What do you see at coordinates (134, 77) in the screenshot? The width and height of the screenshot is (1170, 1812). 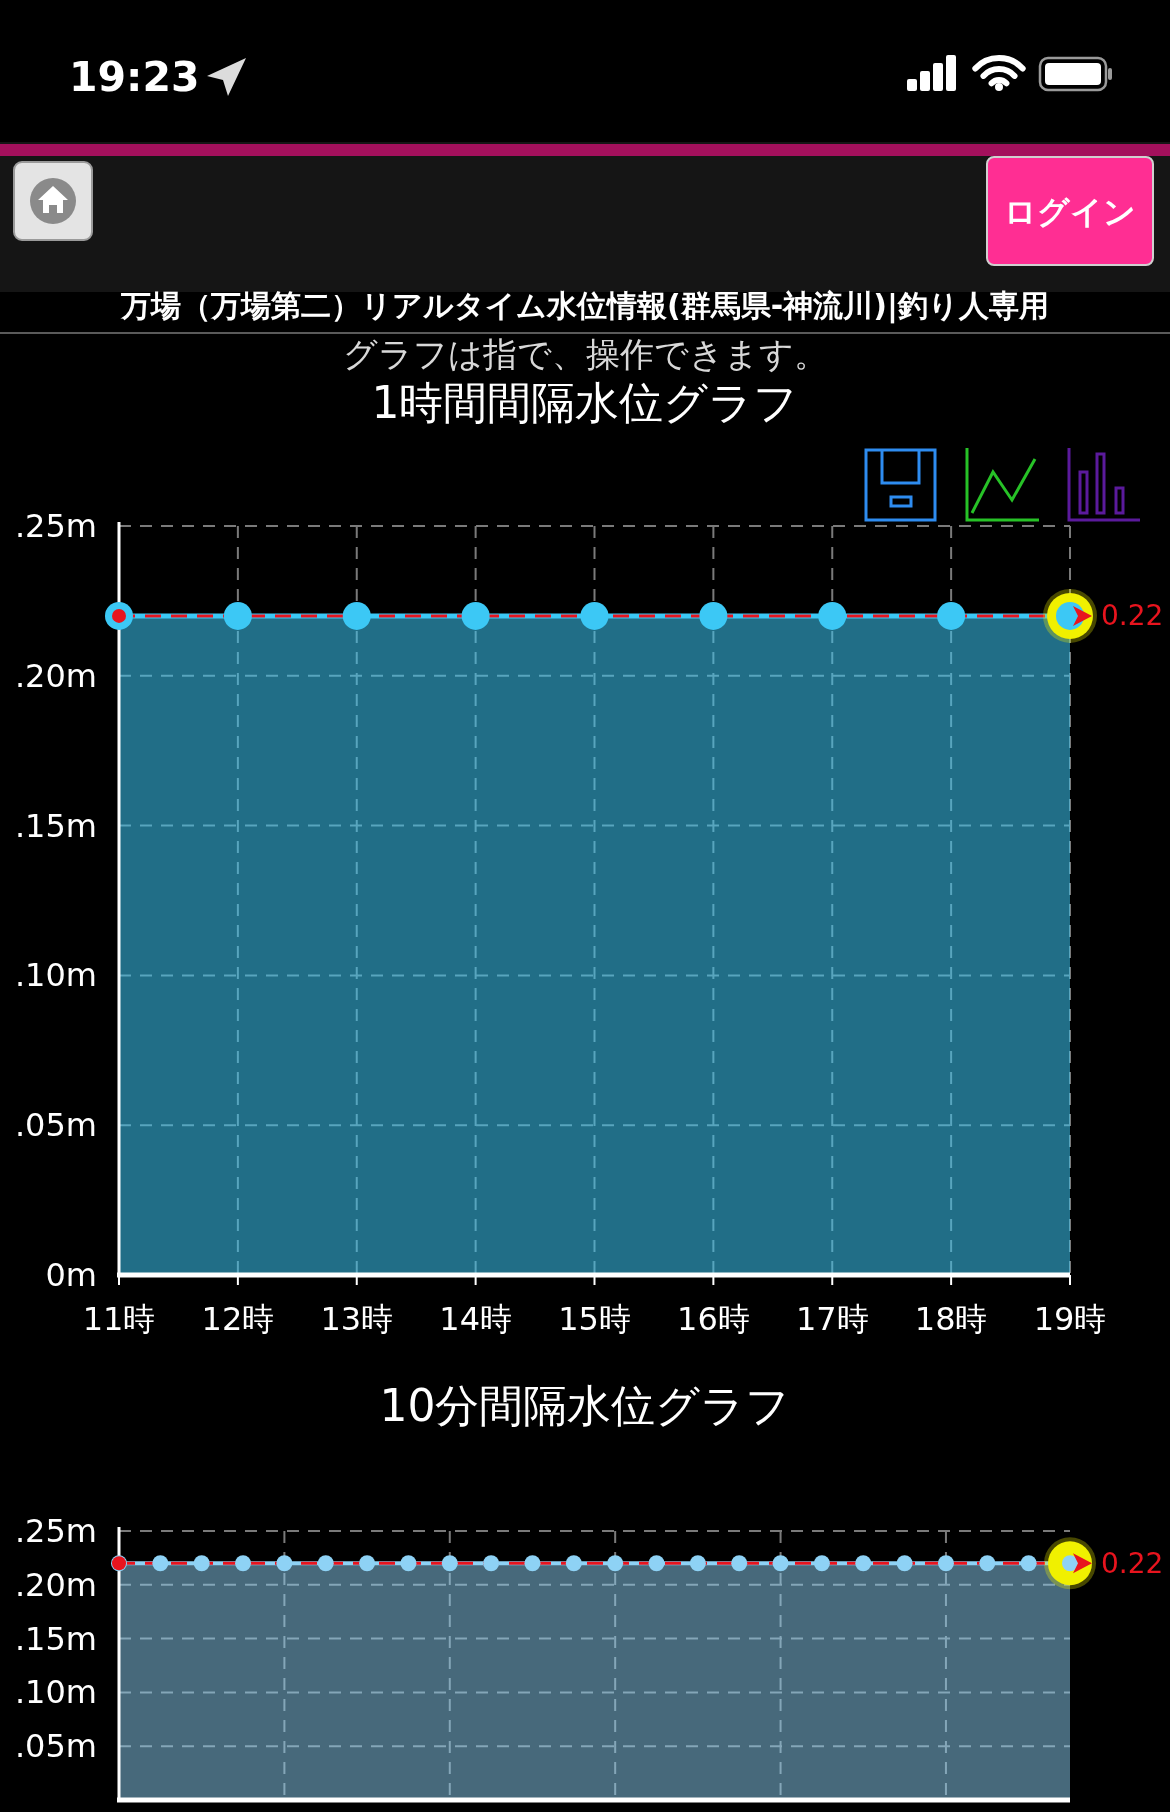 I see `status-time: 19:23` at bounding box center [134, 77].